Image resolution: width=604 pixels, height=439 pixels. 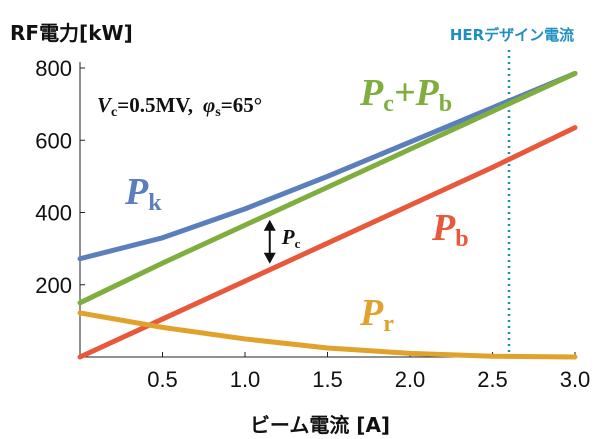 I want to click on pc-arrow-head-down, so click(x=269, y=258).